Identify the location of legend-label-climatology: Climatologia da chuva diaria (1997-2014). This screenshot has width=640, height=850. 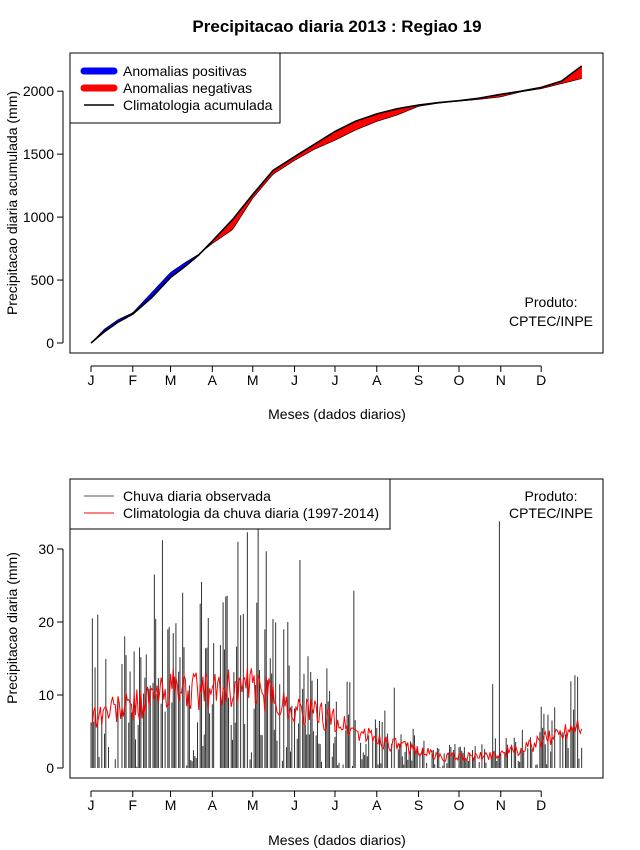
(251, 513).